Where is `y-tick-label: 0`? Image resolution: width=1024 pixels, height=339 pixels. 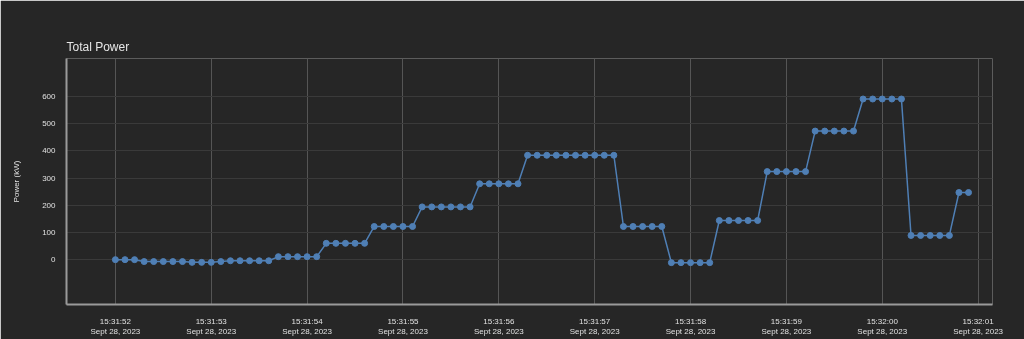 y-tick-label: 0 is located at coordinates (54, 260).